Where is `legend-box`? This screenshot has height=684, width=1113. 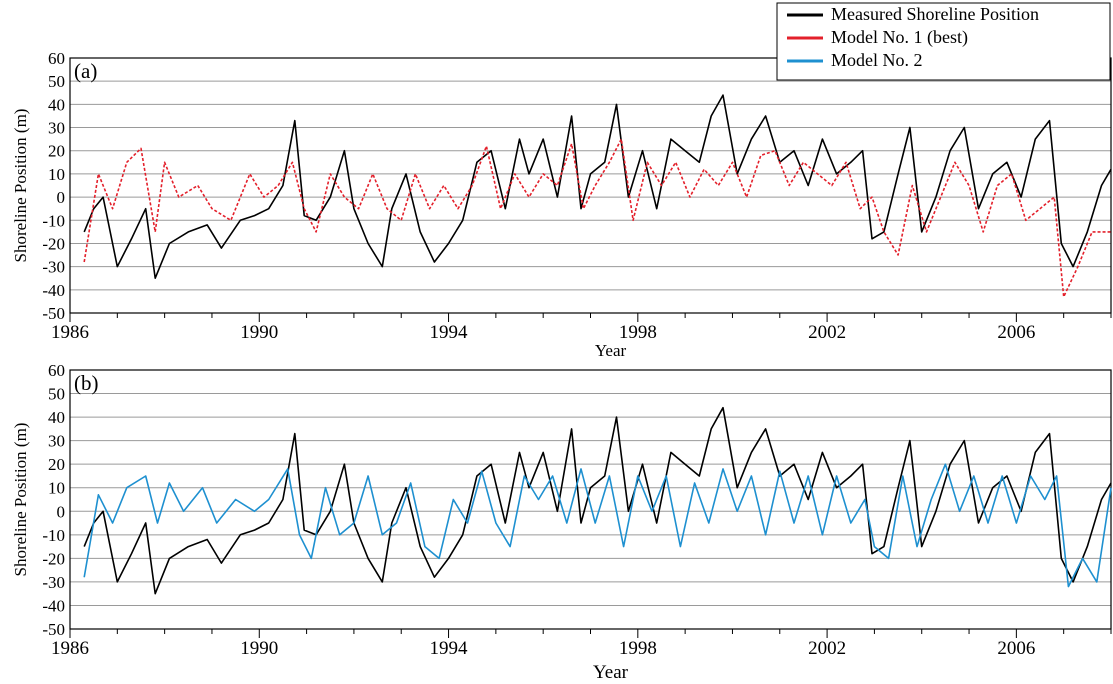 legend-box is located at coordinates (943, 41).